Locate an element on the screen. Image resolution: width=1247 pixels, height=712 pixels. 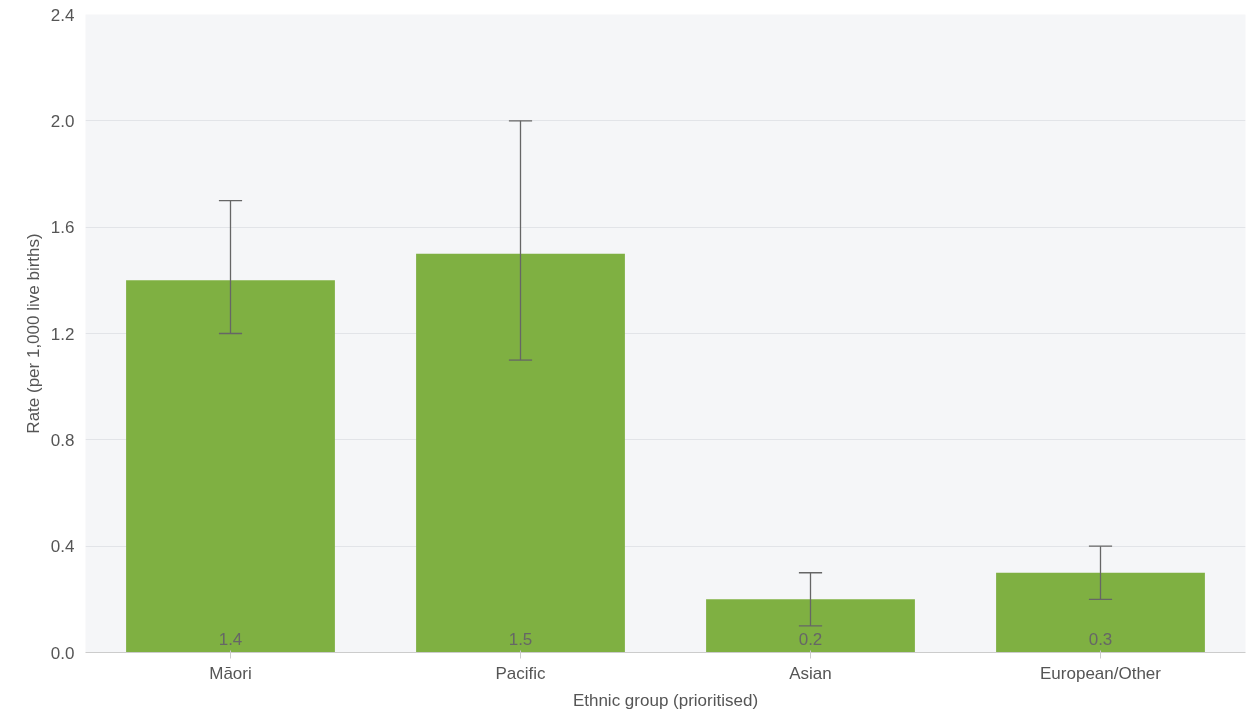
y-tick-label: 0.0 is located at coordinates (62, 653).